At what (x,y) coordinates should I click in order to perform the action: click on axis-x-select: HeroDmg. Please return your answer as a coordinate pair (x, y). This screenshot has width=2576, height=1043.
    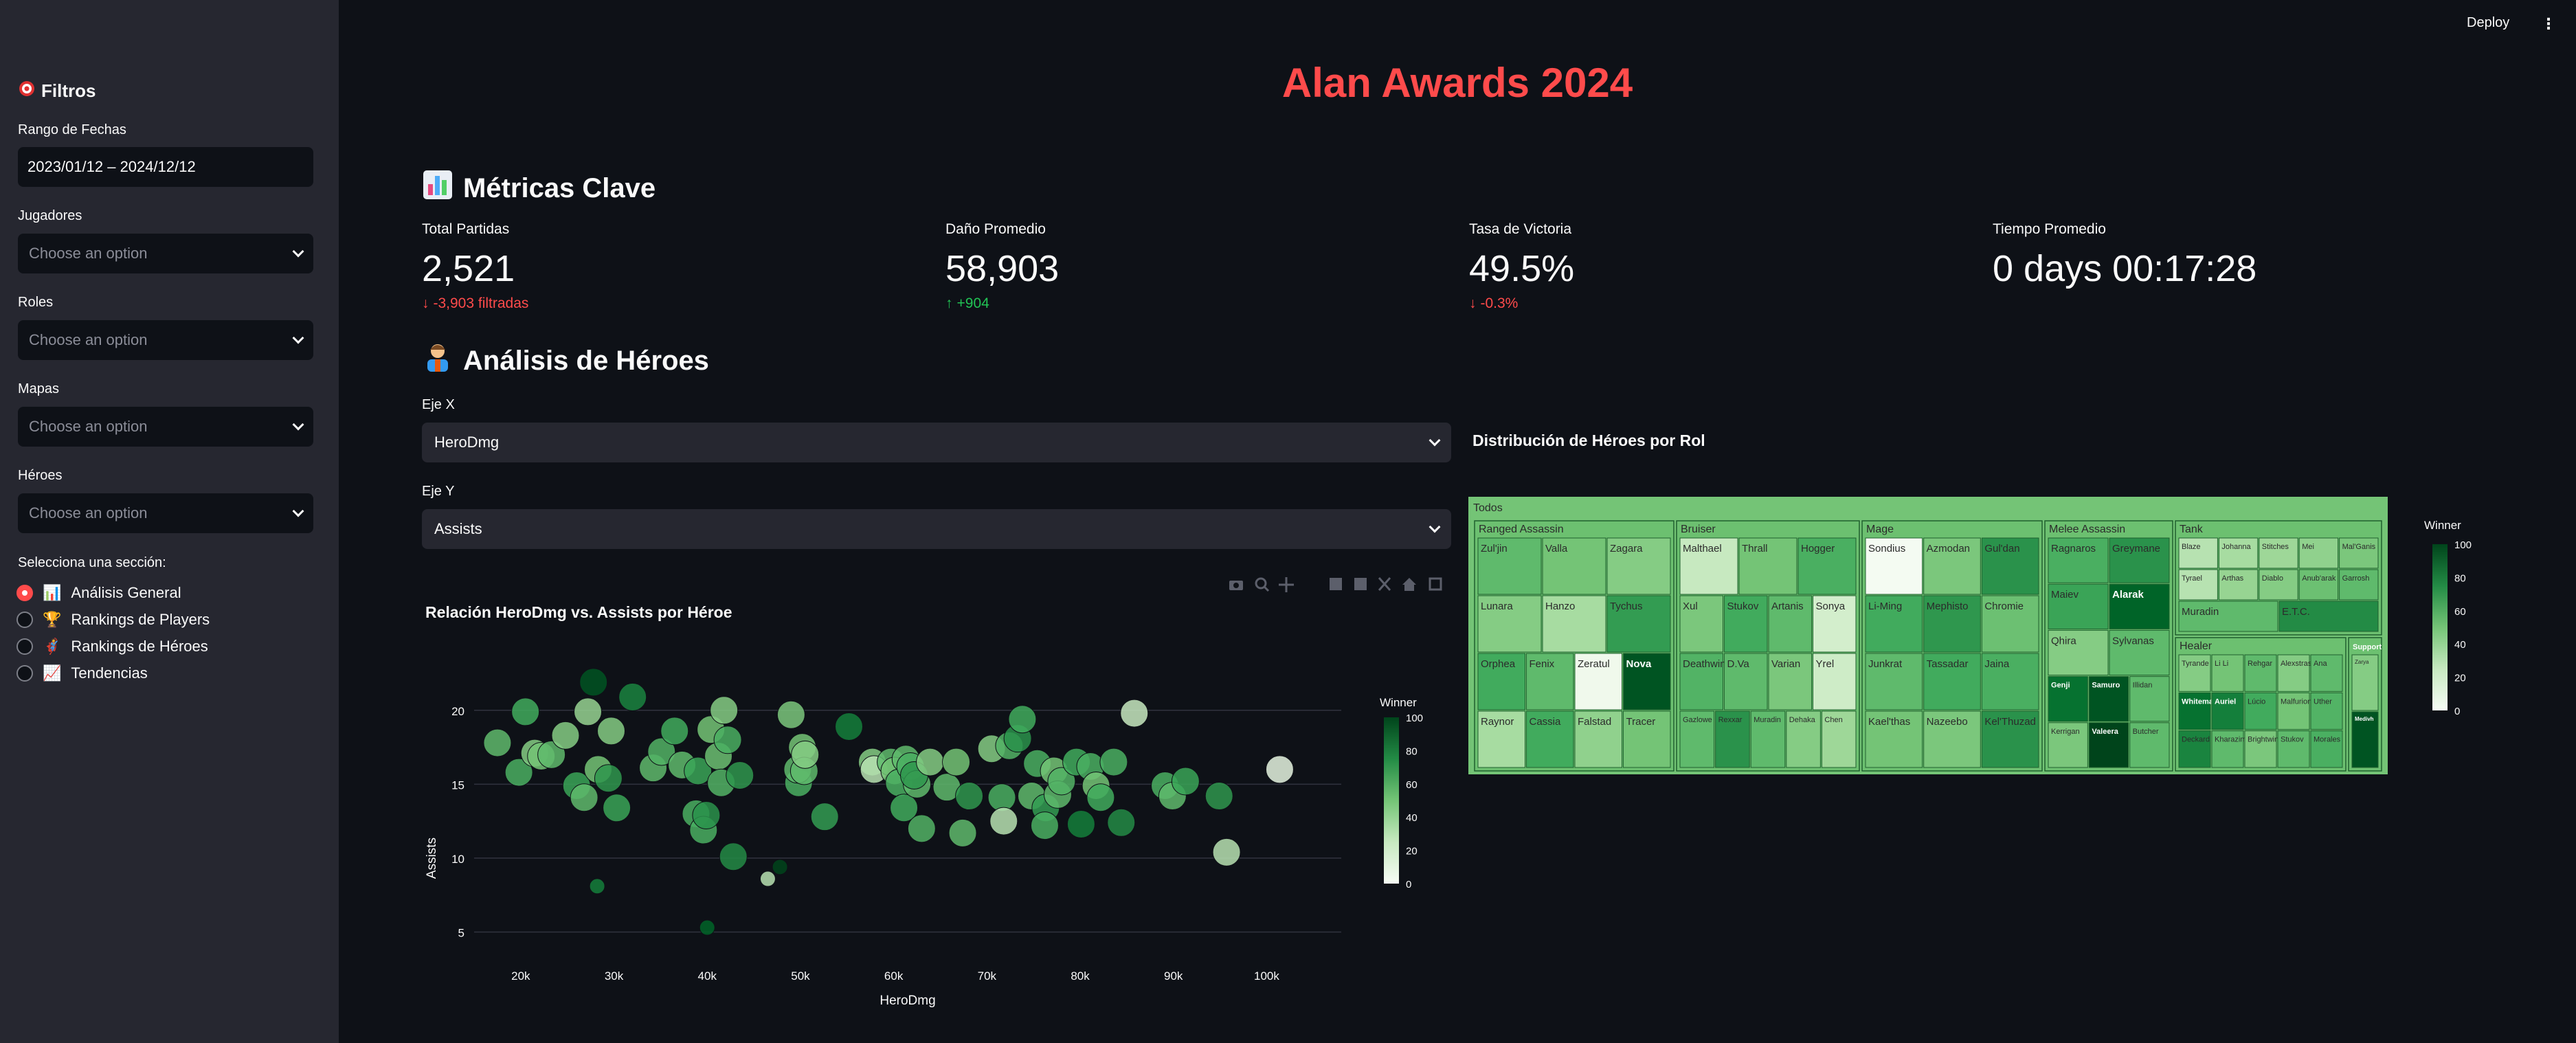
    Looking at the image, I should click on (936, 442).